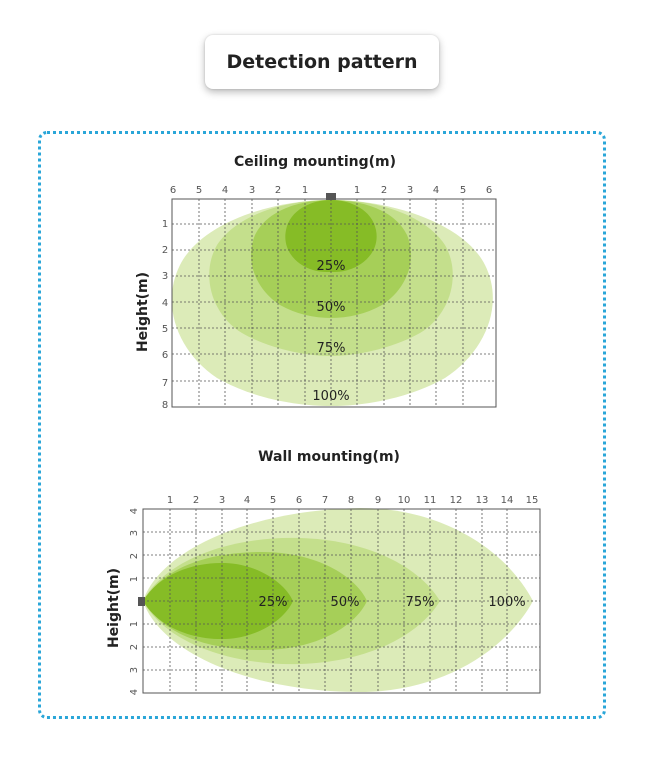 The height and width of the screenshot is (762, 650). I want to click on wall-x-tick: 4, so click(247, 500).